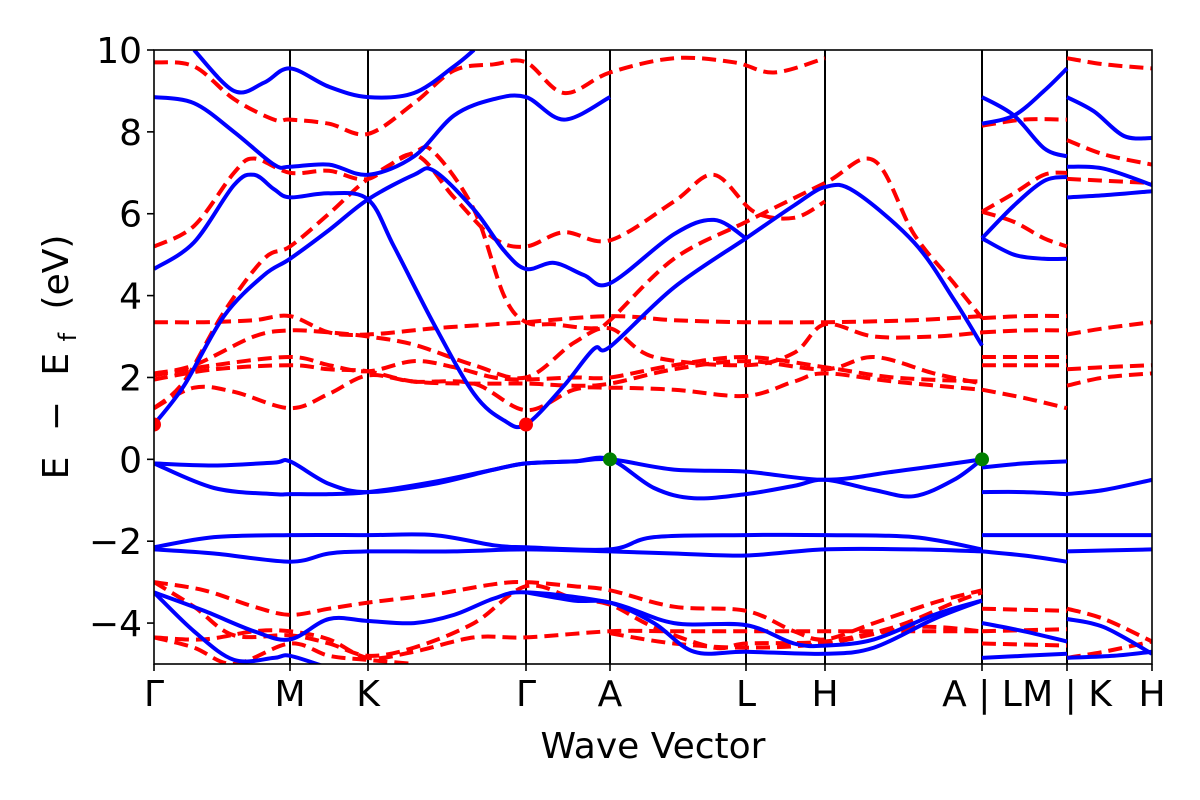 This screenshot has height=800, width=1200. Describe the element at coordinates (56, 272) in the screenshot. I see `y-axis-title-unit: (eV)` at that location.